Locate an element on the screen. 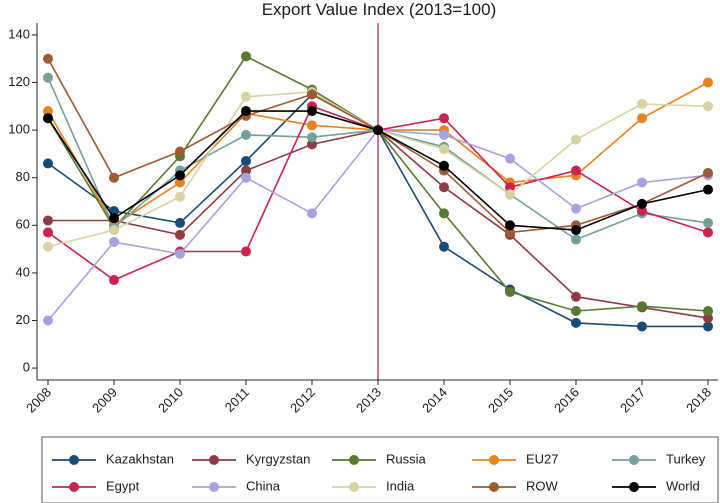 The width and height of the screenshot is (720, 503). y-tick-label: 140 is located at coordinates (19, 33).